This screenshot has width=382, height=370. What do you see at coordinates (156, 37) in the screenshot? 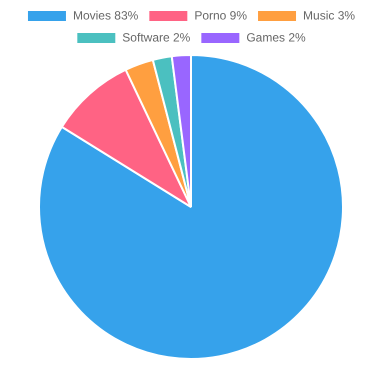
I see `legend-label: Software 2%` at bounding box center [156, 37].